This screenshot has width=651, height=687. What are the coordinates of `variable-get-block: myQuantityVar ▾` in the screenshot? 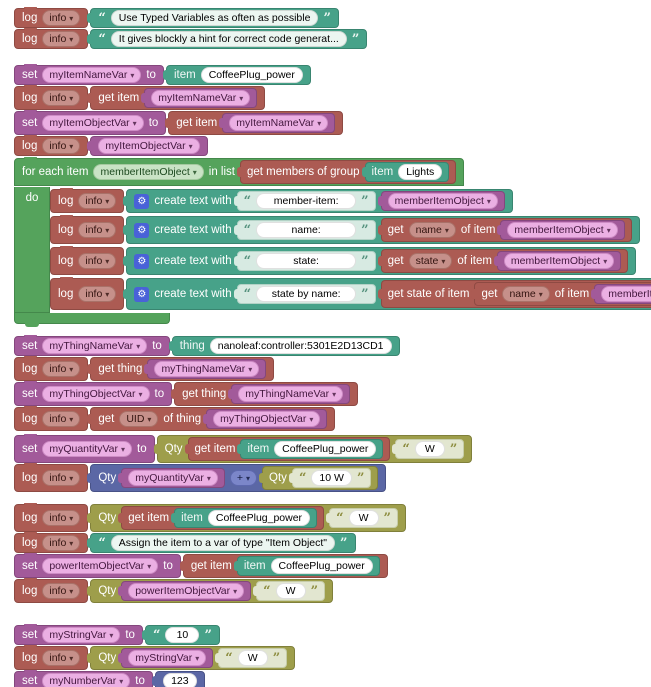 It's located at (171, 478).